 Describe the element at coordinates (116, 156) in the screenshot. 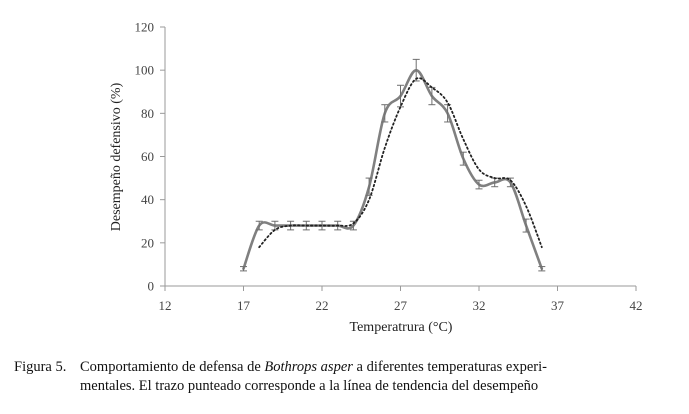

I see `y-axis-title: Desempeño defensivo (%)` at that location.